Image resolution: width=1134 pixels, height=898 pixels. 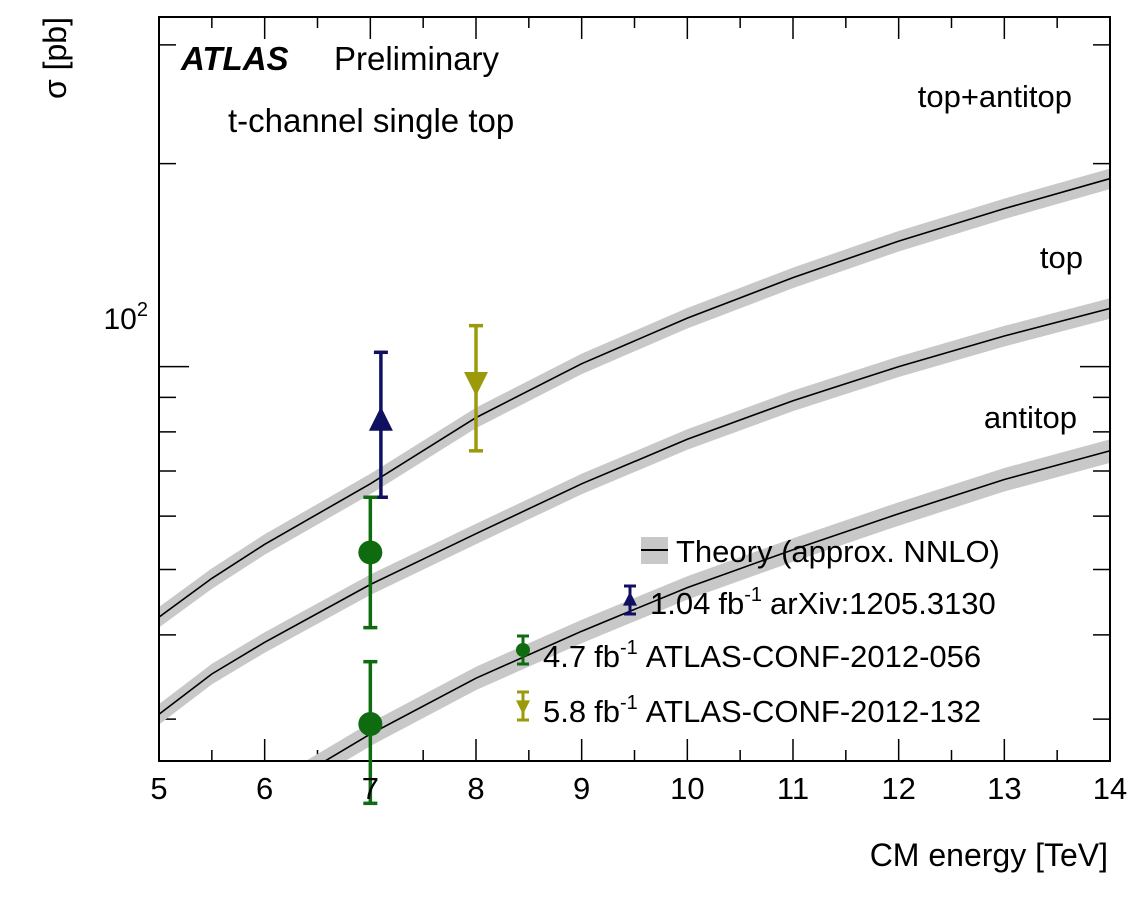 What do you see at coordinates (1110, 788) in the screenshot?
I see `x-tick-label: 14` at bounding box center [1110, 788].